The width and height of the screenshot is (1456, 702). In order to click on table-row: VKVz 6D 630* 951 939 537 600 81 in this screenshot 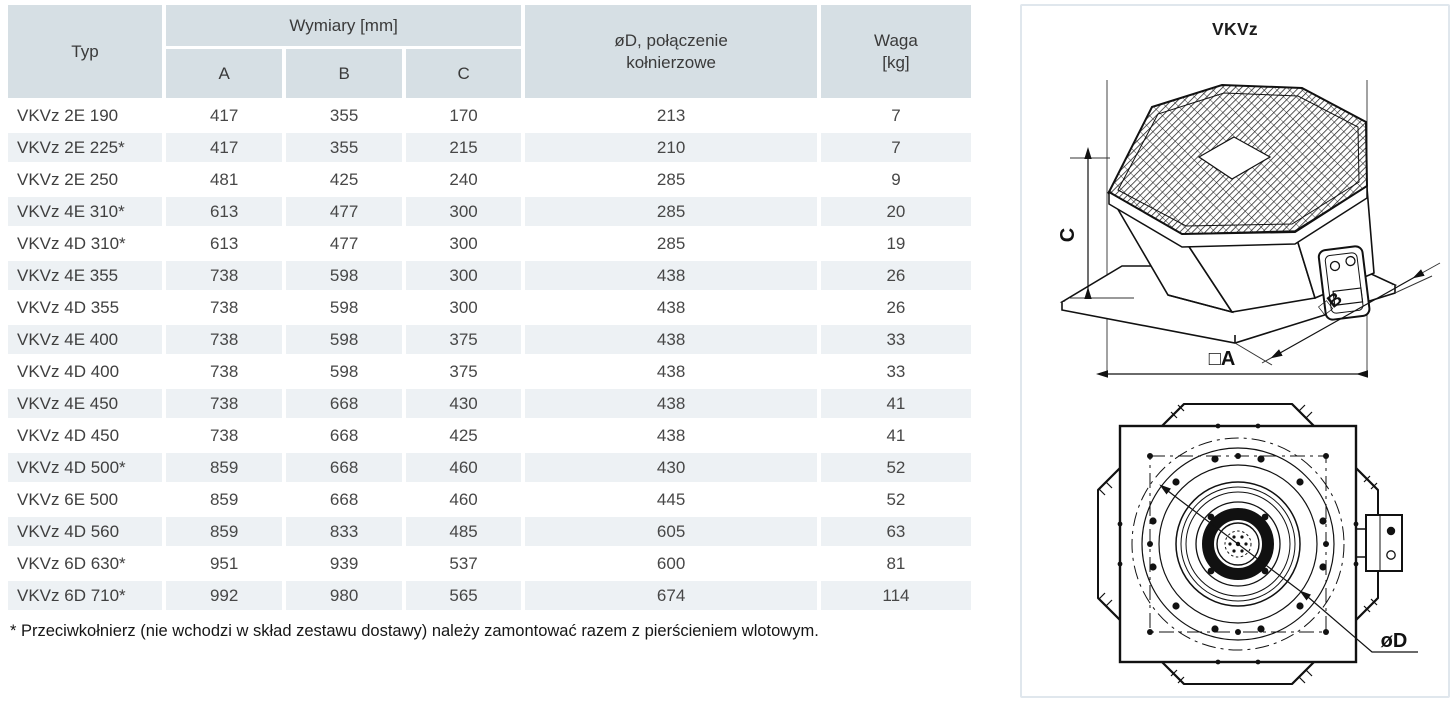, I will do `click(489, 563)`.